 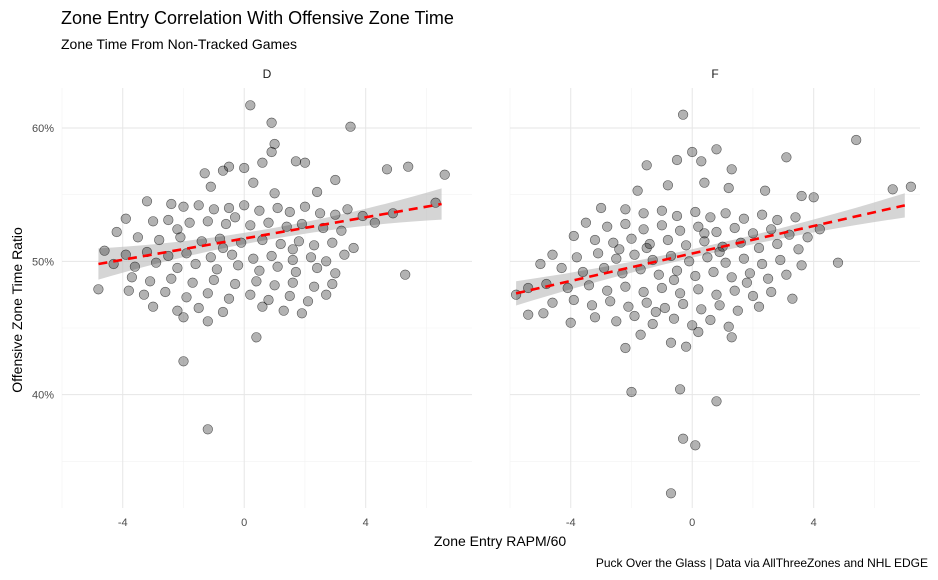 I want to click on x-tick-label: -4, so click(x=571, y=523).